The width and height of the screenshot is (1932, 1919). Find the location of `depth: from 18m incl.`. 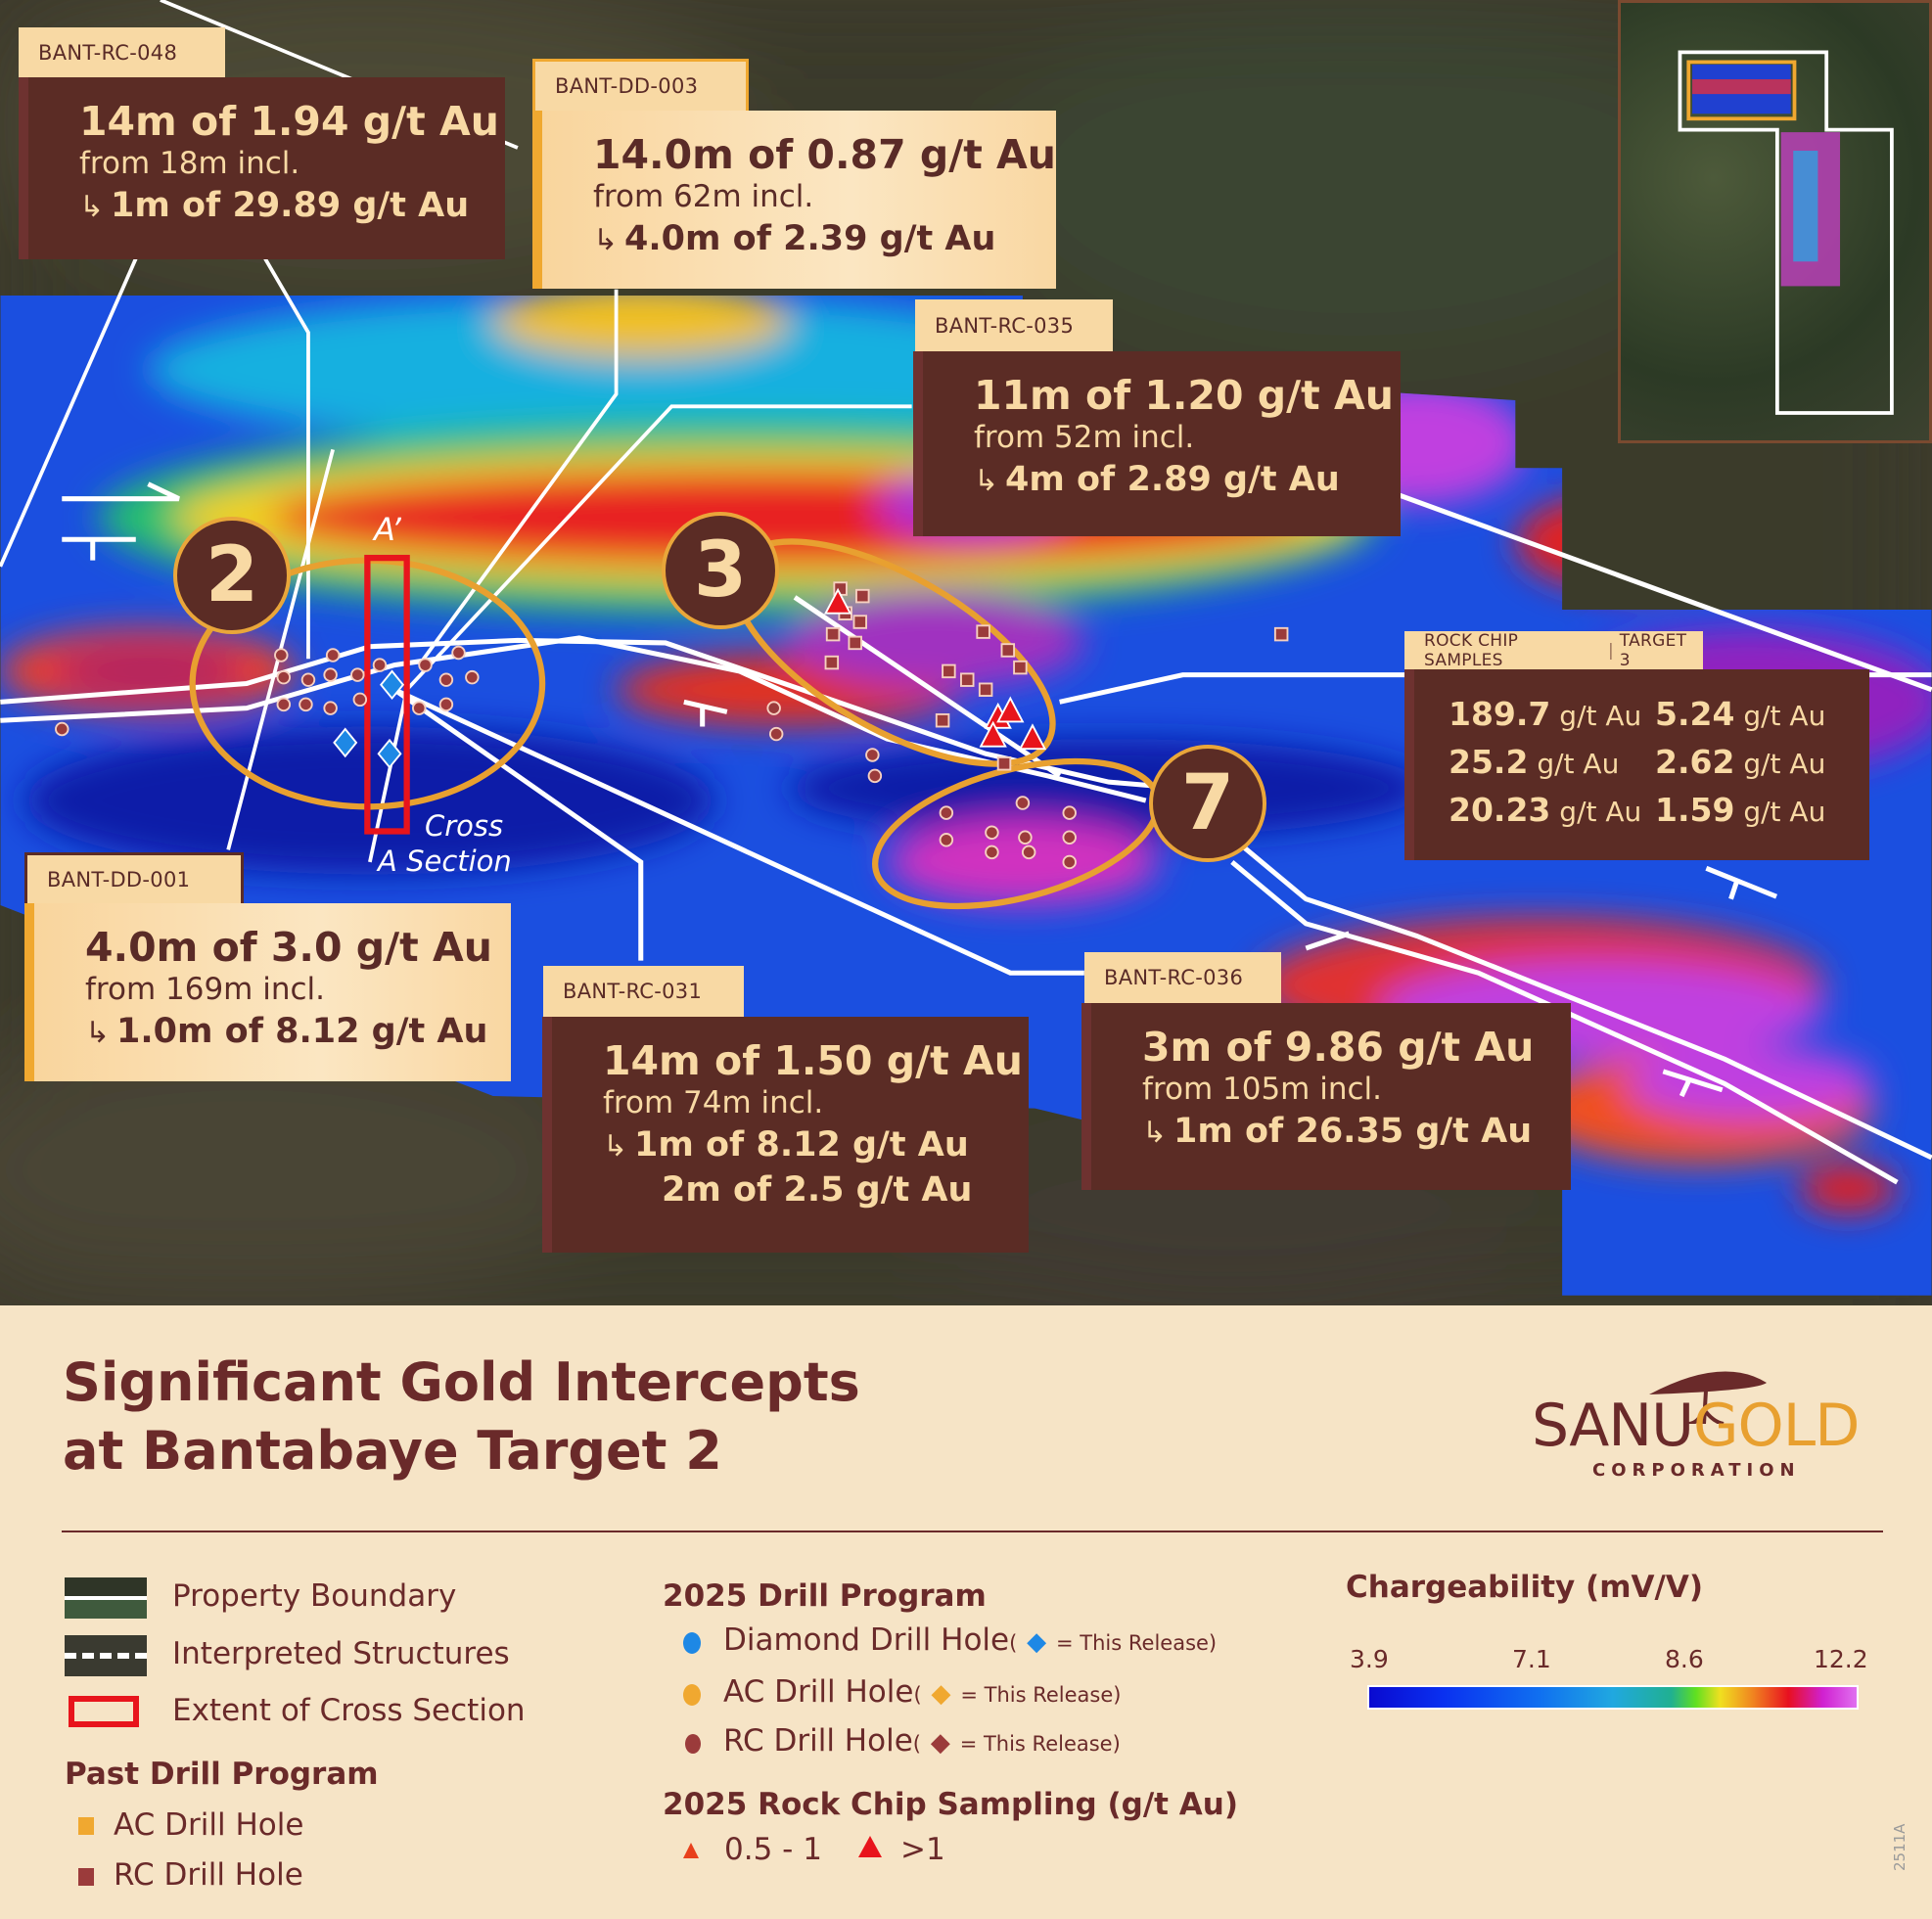

depth: from 18m incl. is located at coordinates (189, 163).